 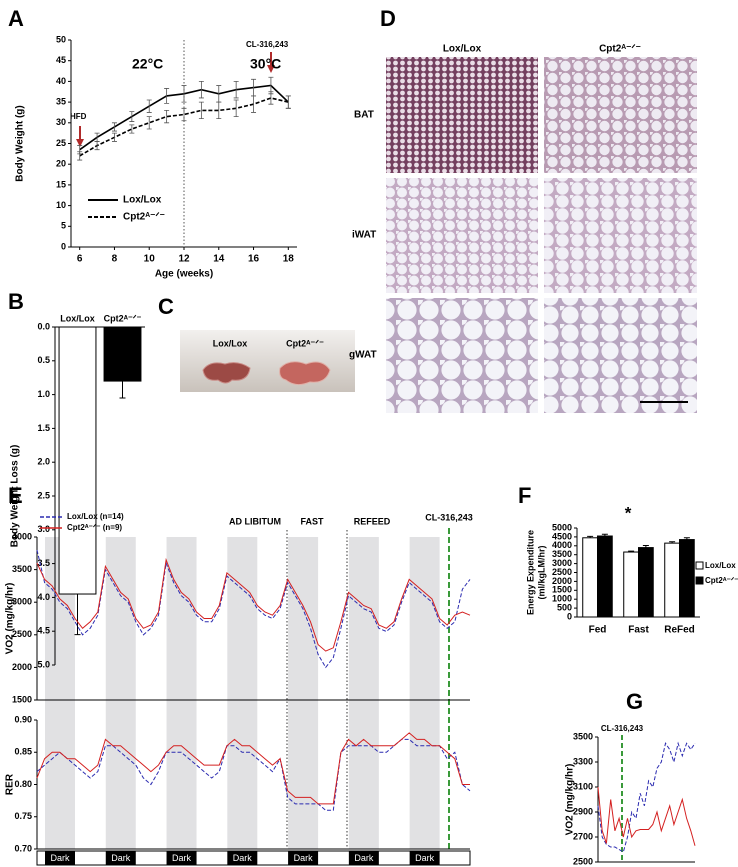 What do you see at coordinates (43, 664) in the screenshot?
I see `y-tick-label: 5.0` at bounding box center [43, 664].